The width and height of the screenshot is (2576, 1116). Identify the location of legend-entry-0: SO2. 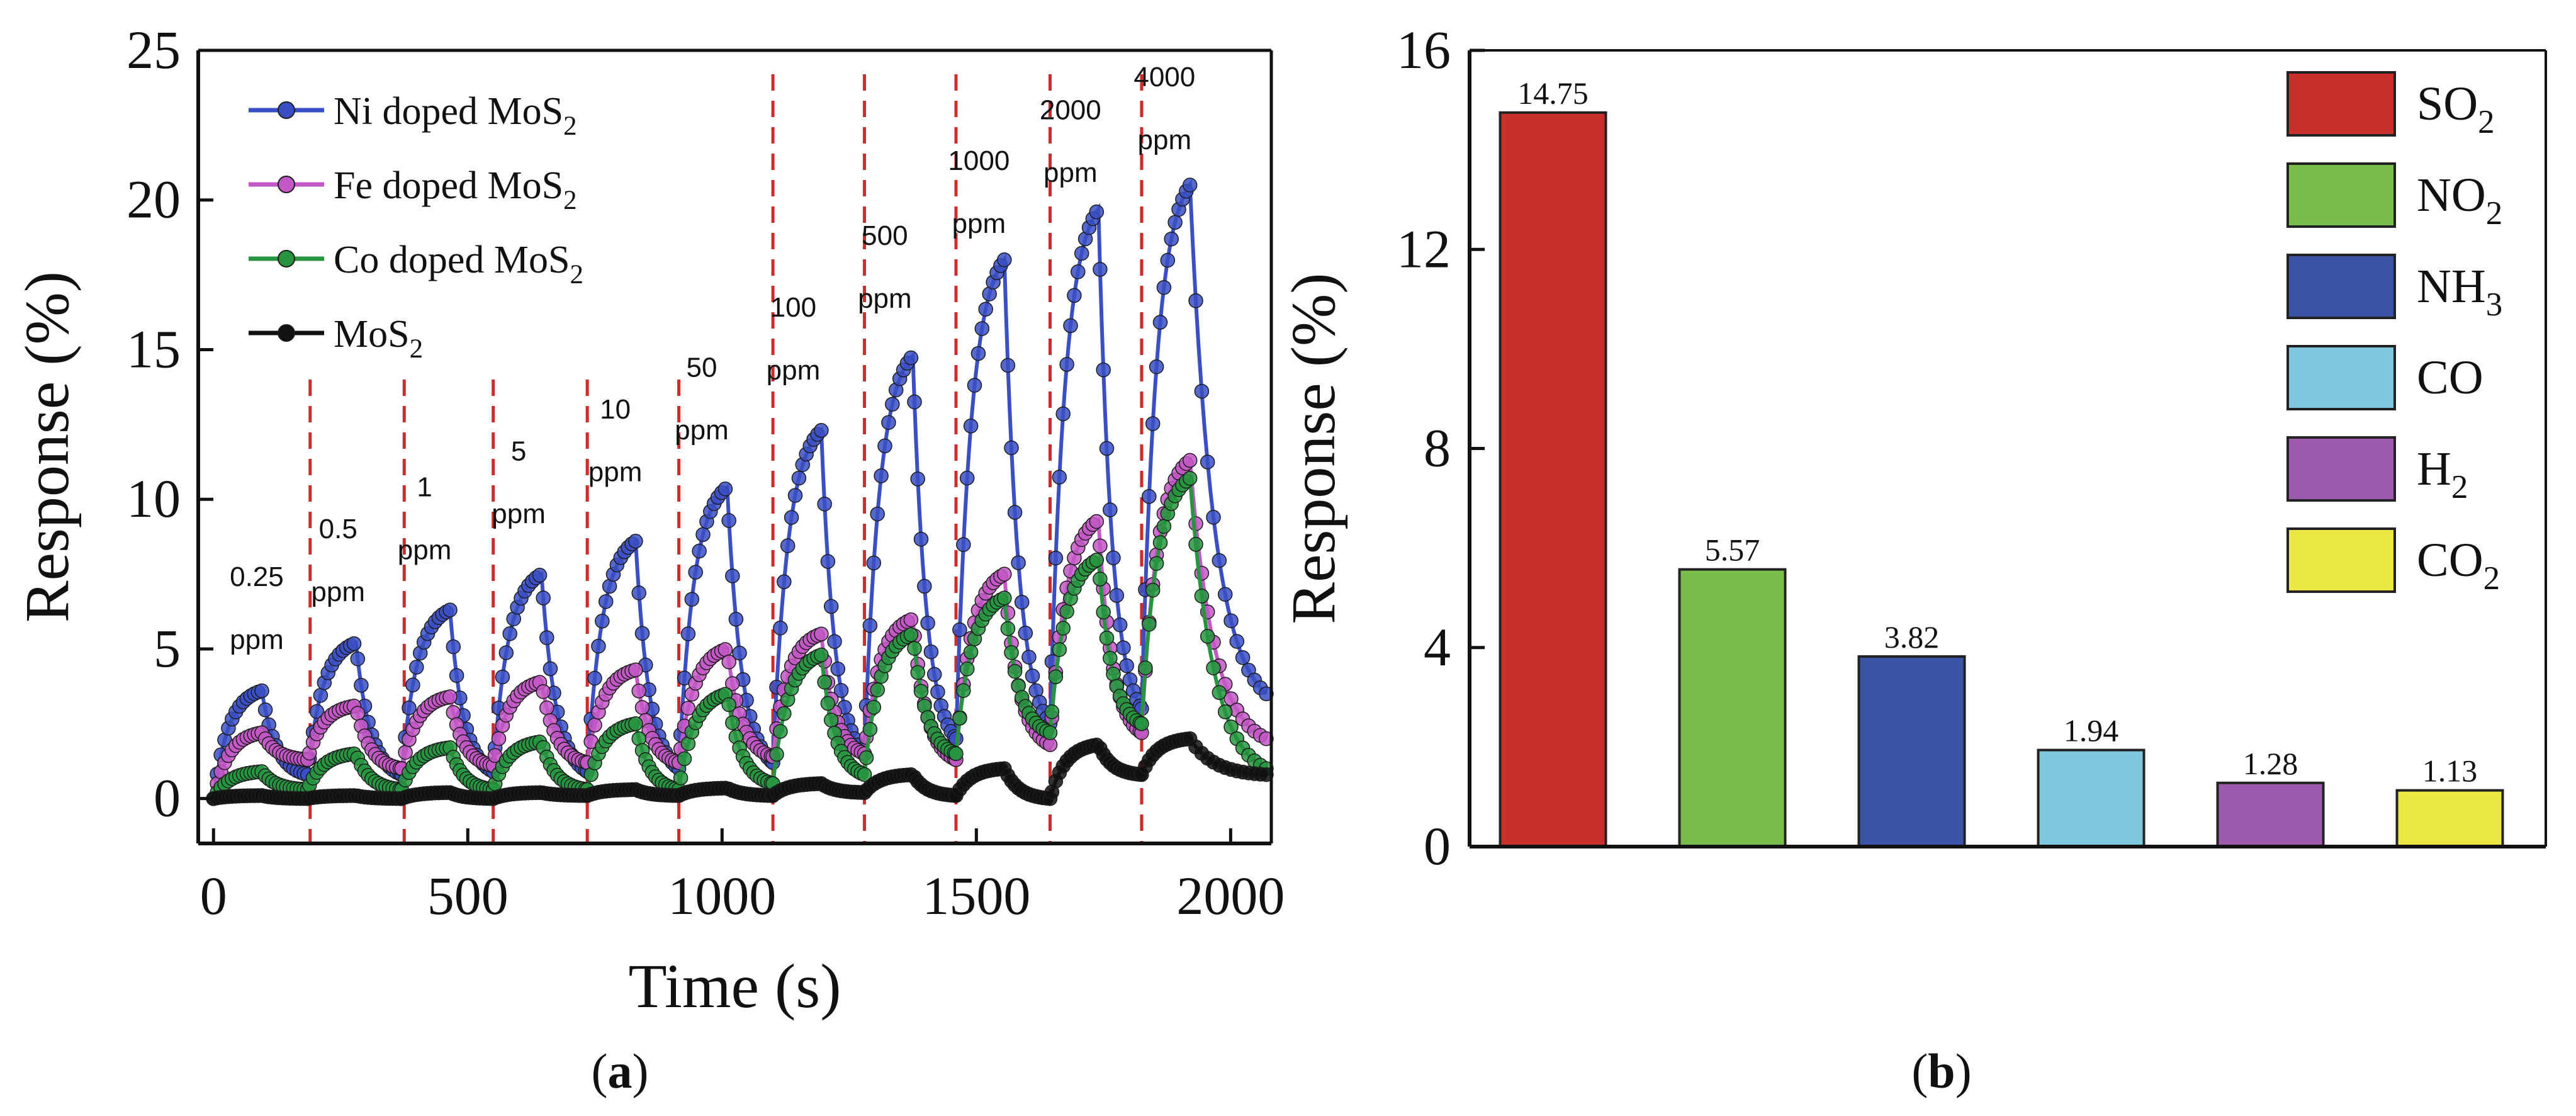
(2390, 105).